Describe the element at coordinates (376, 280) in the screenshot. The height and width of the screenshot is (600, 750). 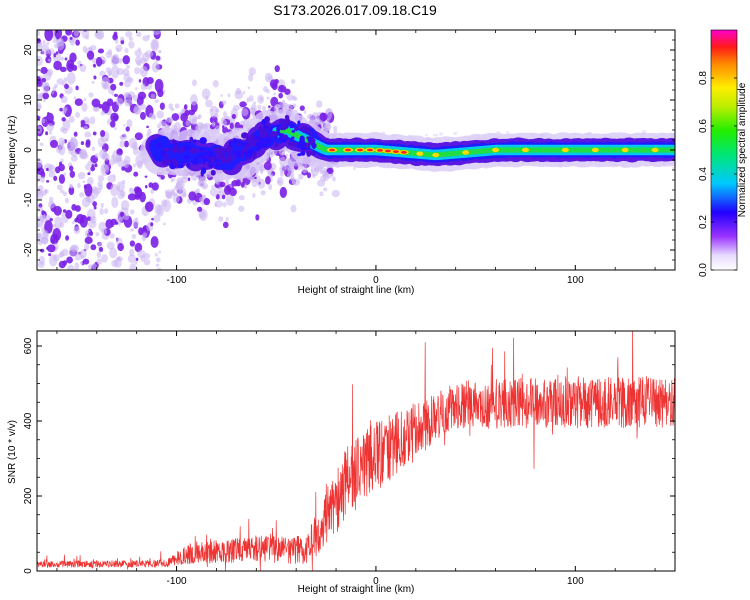
I see `x-tick-label: 0` at that location.